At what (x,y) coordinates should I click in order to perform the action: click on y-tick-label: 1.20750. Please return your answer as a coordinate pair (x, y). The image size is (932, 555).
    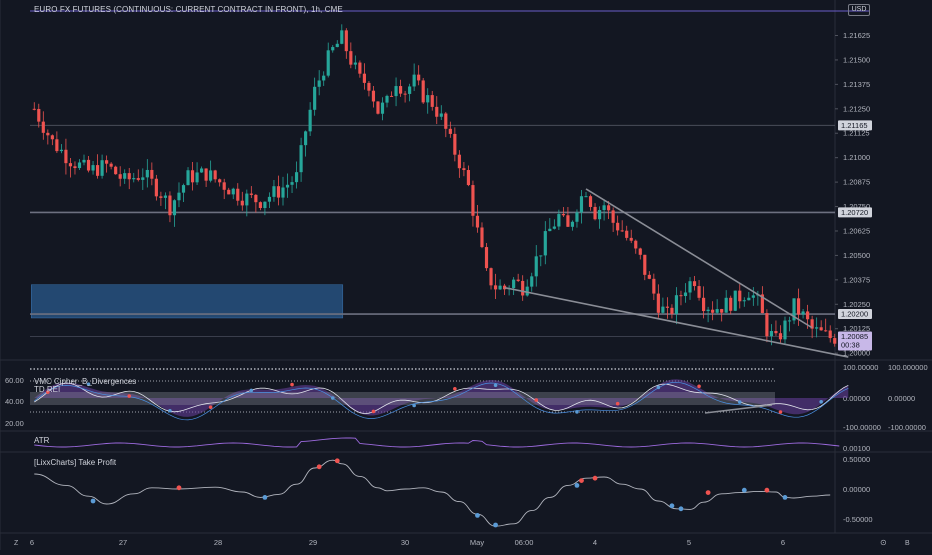
    Looking at the image, I should click on (856, 206).